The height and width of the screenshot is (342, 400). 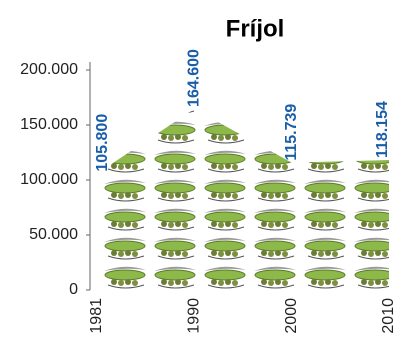 I want to click on value-label: 164.600, so click(x=194, y=78).